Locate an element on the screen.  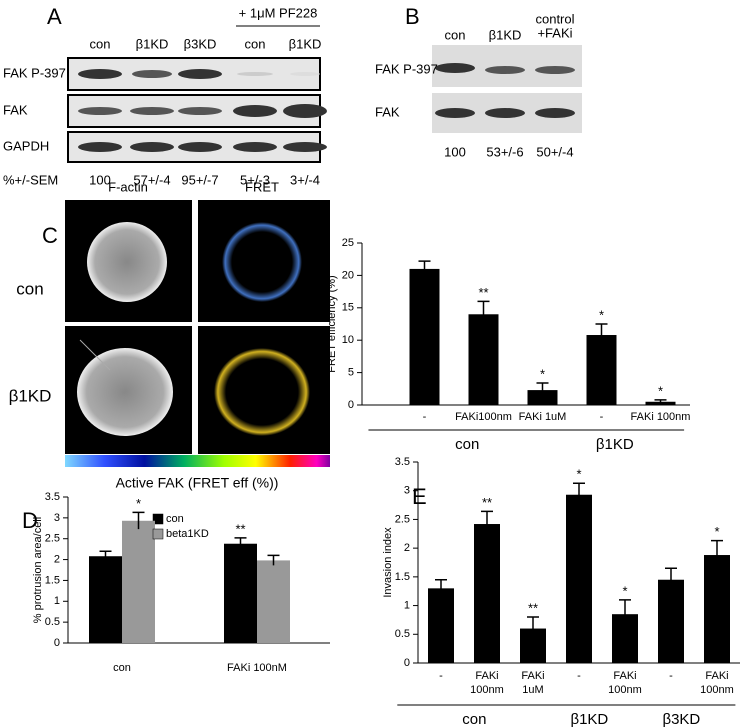
row-label: β1KD is located at coordinates (30, 395).